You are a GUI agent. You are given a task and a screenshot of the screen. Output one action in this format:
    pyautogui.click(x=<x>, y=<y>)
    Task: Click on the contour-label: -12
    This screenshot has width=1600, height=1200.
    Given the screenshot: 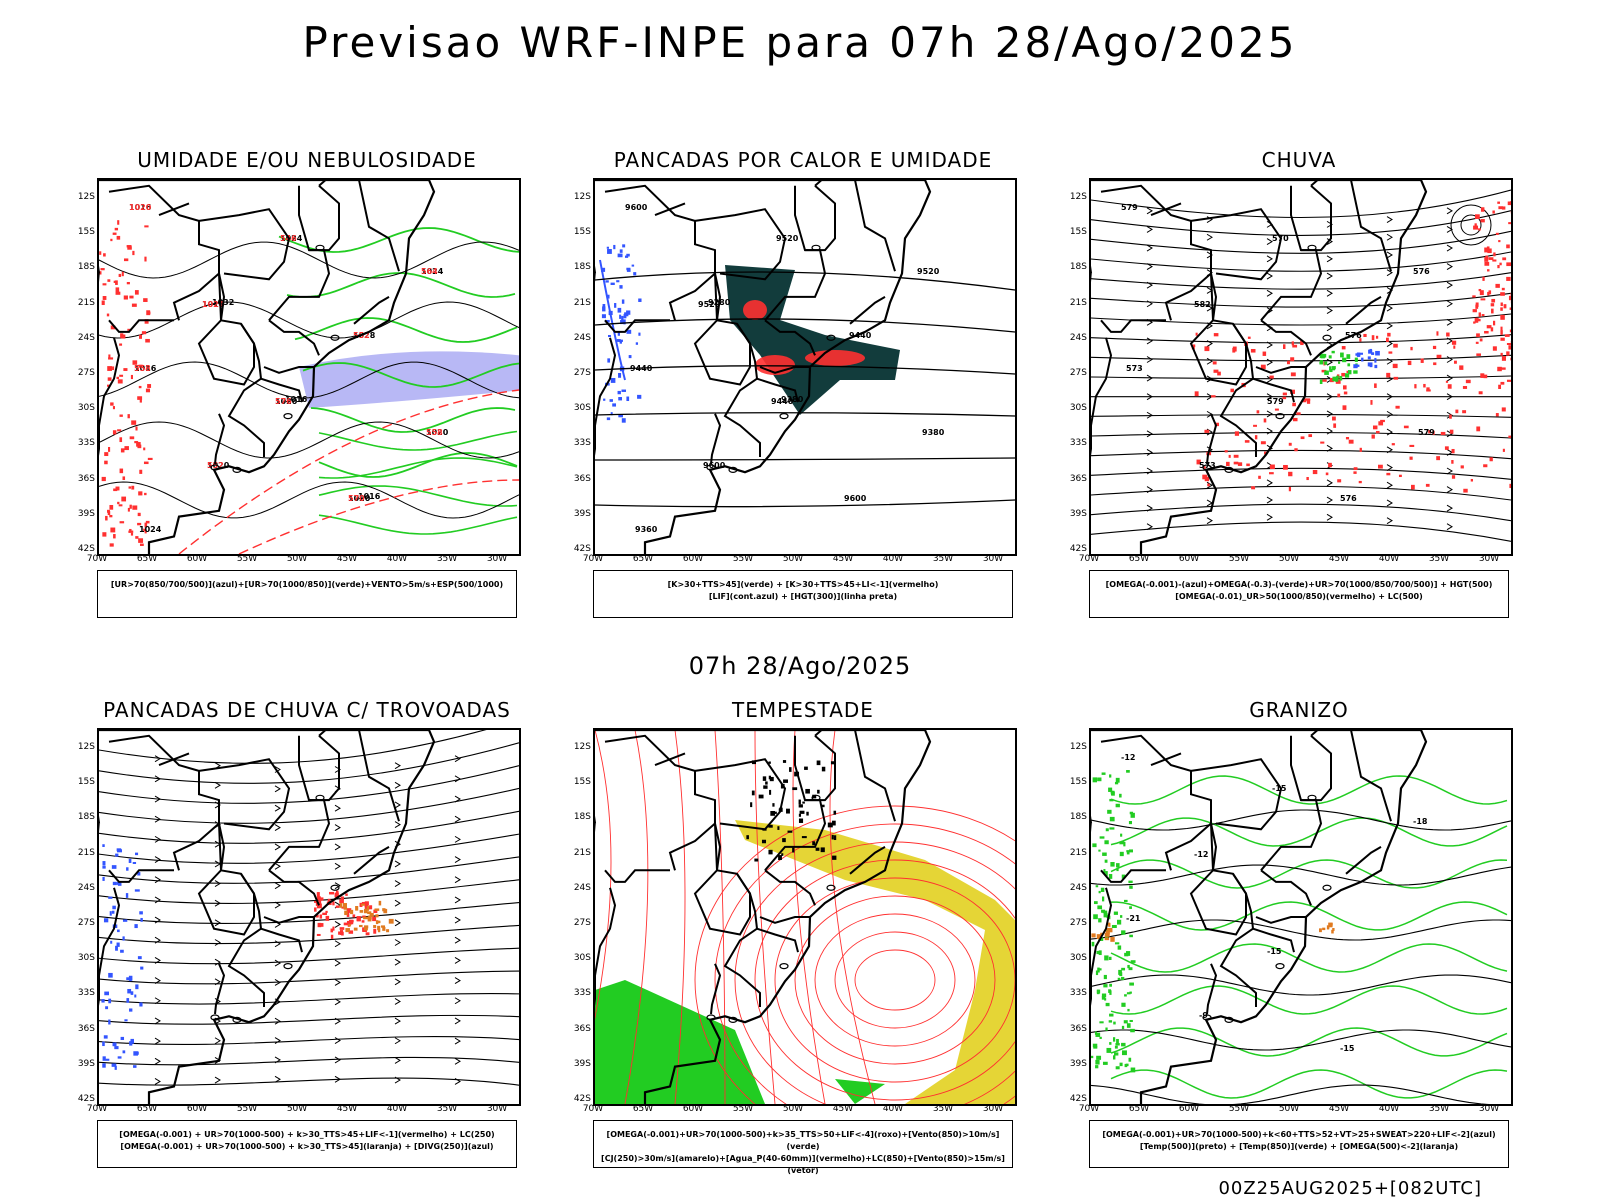 What is the action you would take?
    pyautogui.click(x=1201, y=854)
    